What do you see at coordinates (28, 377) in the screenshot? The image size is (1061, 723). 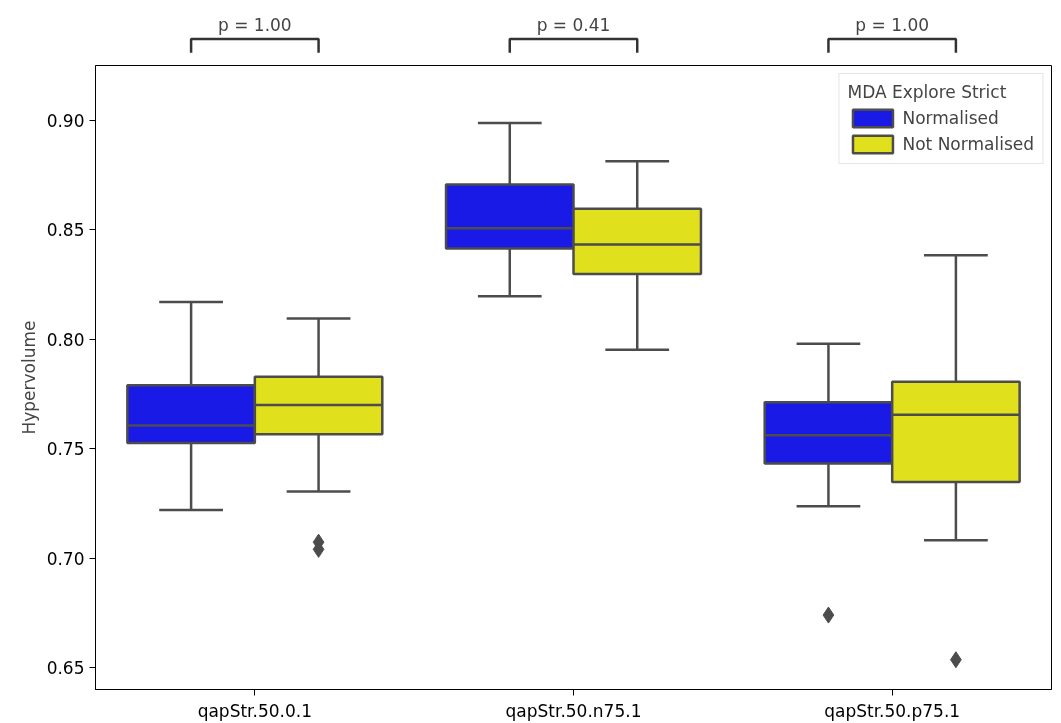 I see `y-axis-title: Hypervolume` at bounding box center [28, 377].